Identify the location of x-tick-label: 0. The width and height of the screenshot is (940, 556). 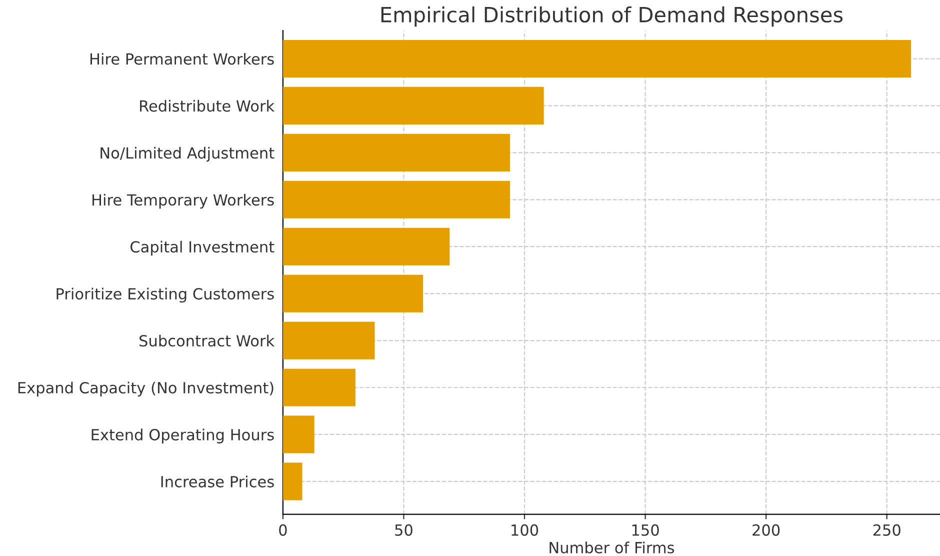
(283, 530).